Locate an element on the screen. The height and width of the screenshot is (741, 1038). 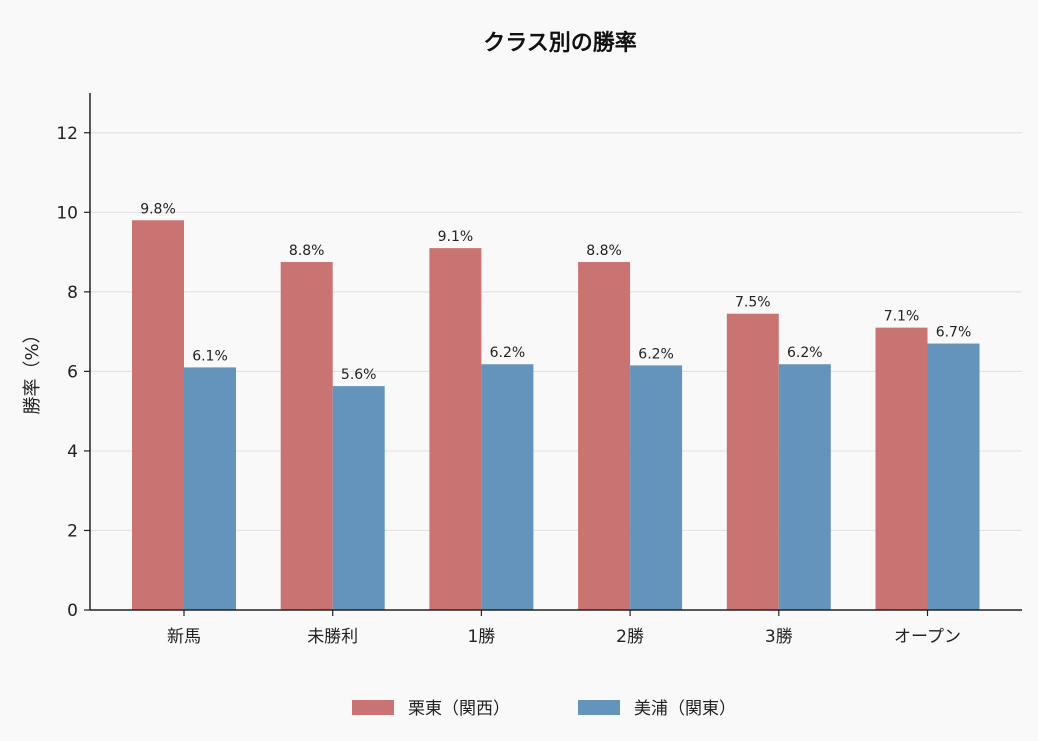
y-tick-label: 10 is located at coordinates (67, 213).